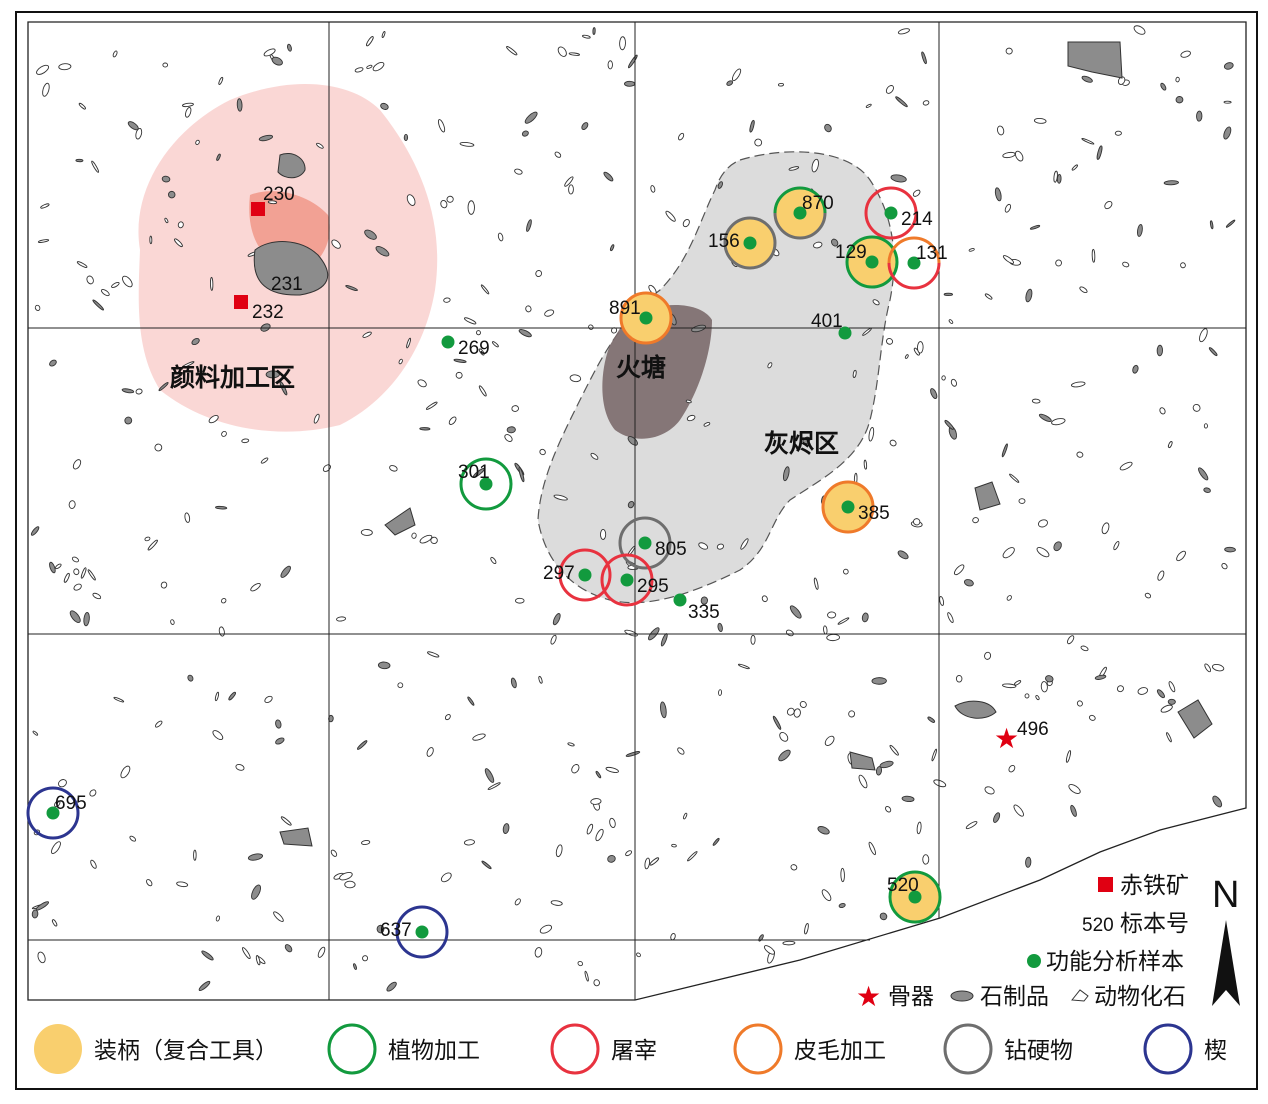 This screenshot has width=1268, height=1104. Describe the element at coordinates (646, 318) in the screenshot. I see `hide-ring` at that location.